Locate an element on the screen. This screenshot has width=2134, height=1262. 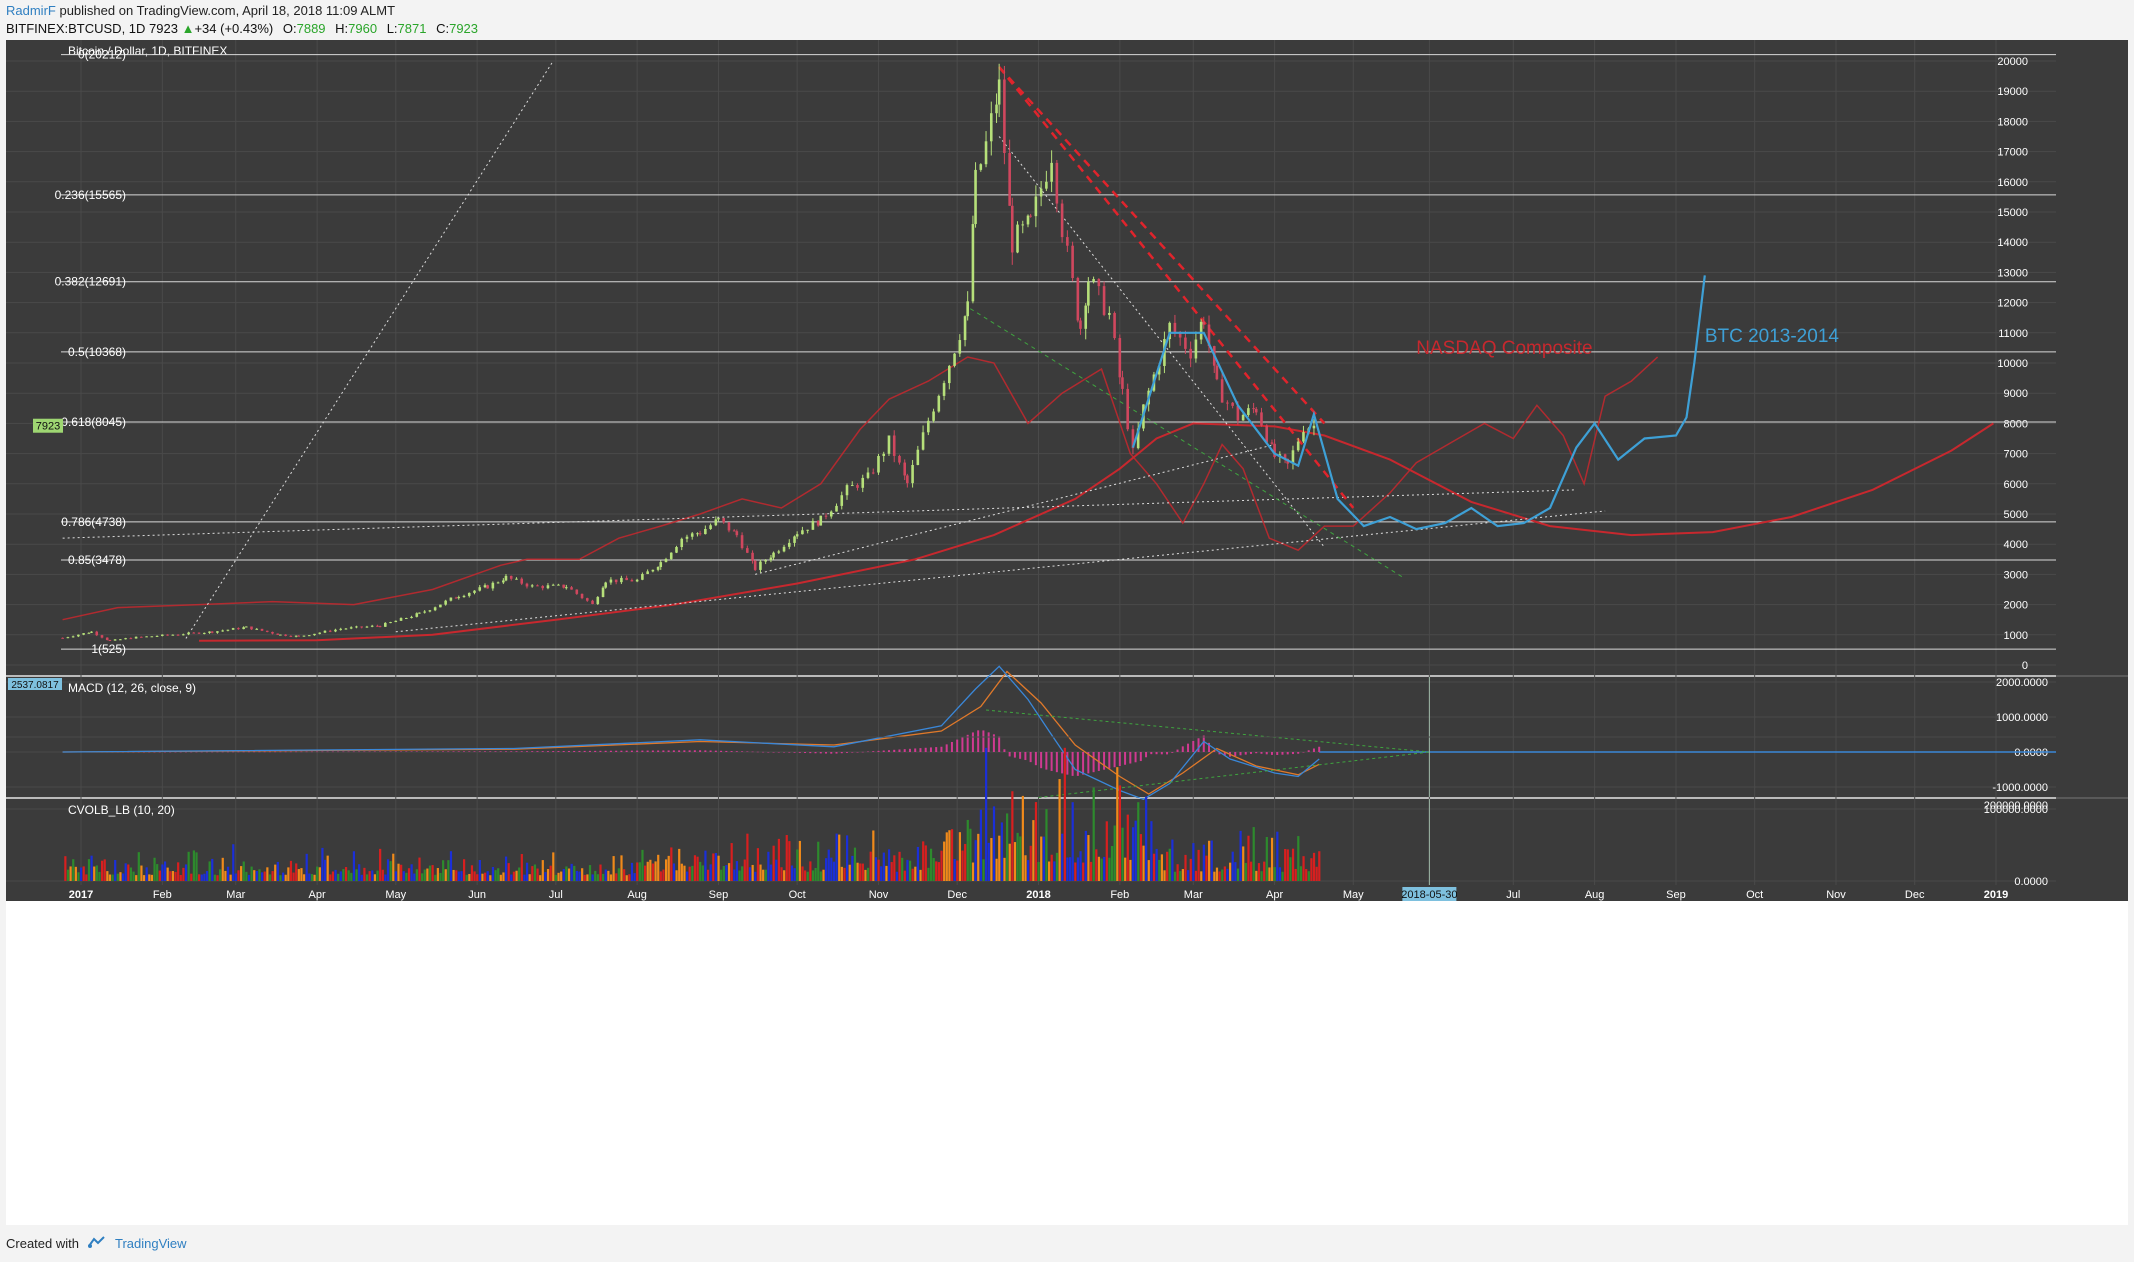
time-axis-bg is located at coordinates (1067, 893).